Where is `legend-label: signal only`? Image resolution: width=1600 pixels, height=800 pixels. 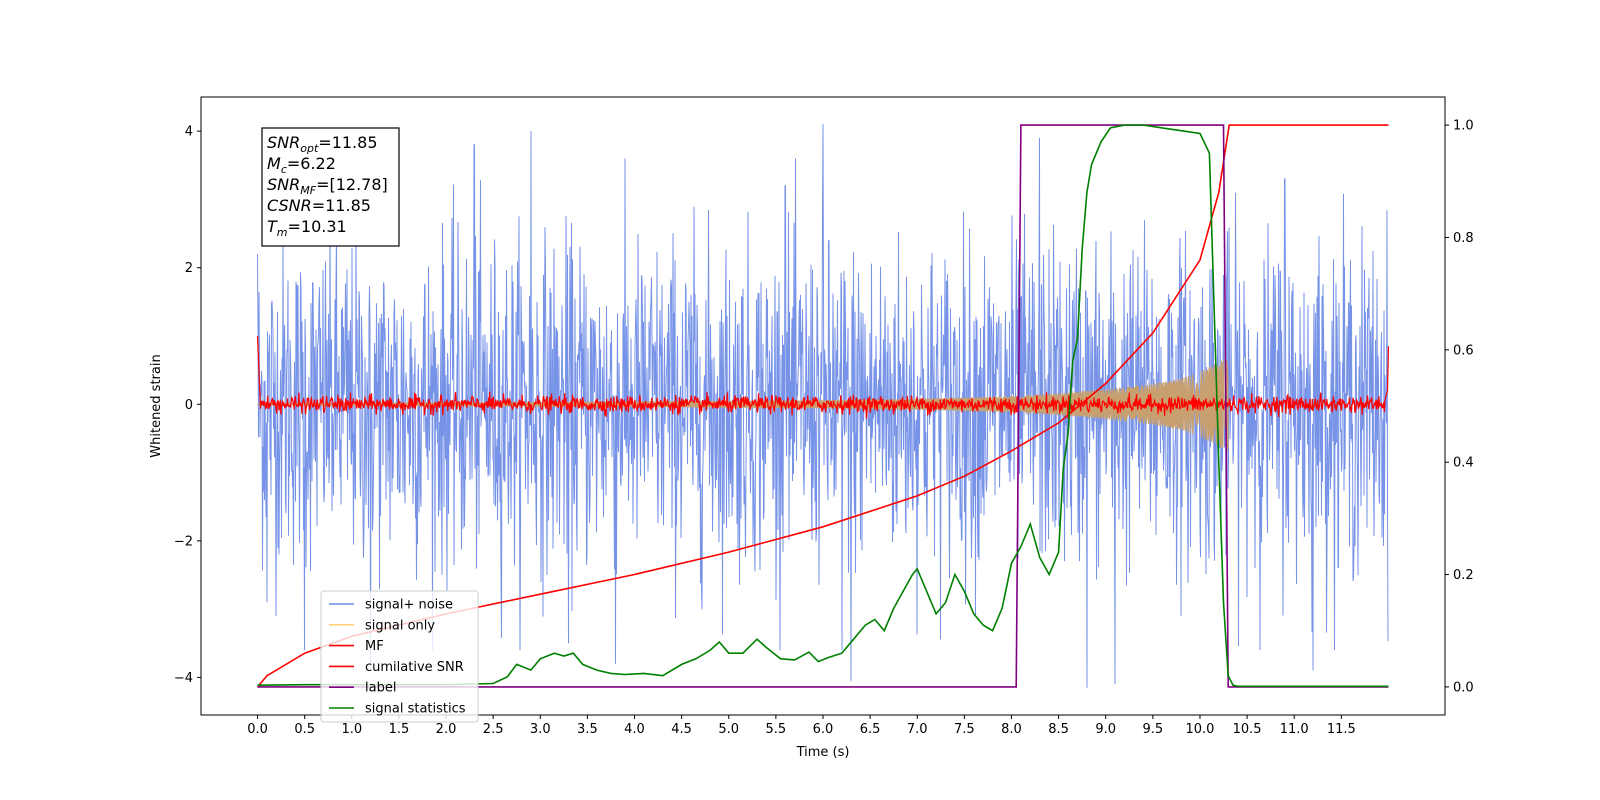
legend-label: signal only is located at coordinates (400, 625).